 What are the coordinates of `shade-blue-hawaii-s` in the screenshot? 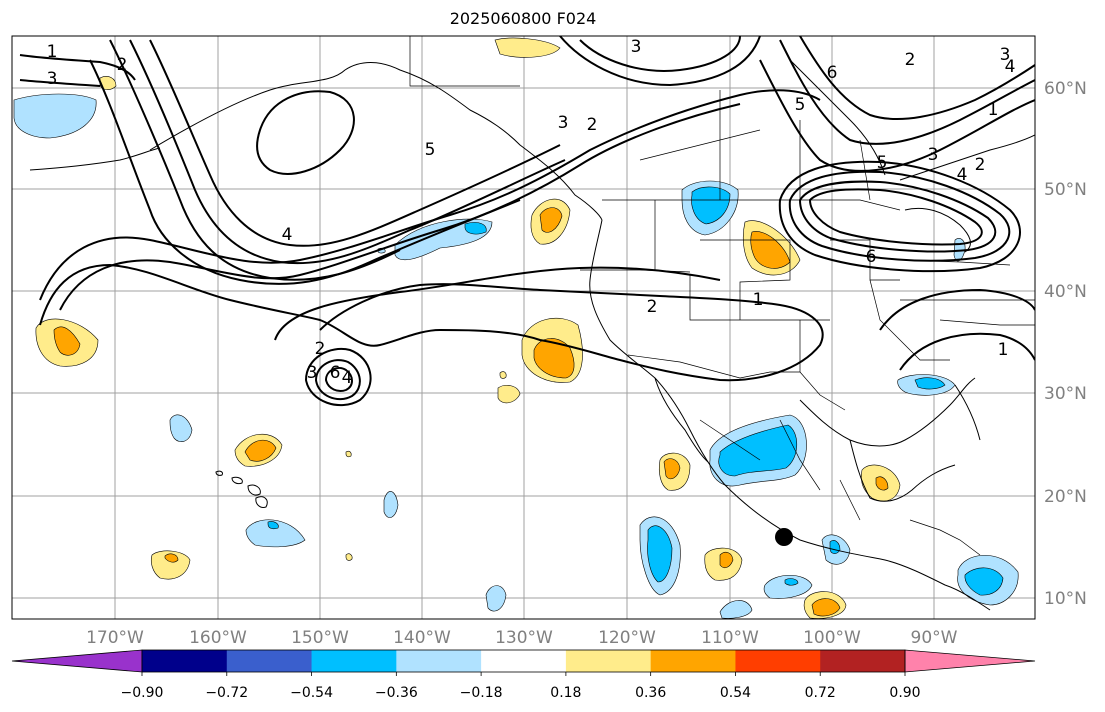 It's located at (275, 533).